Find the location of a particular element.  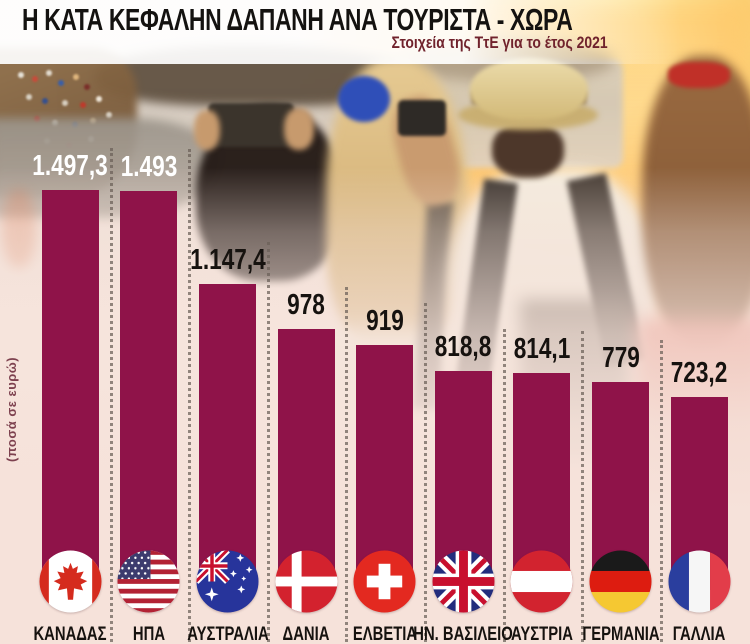

flag-denmark-icon is located at coordinates (306, 581).